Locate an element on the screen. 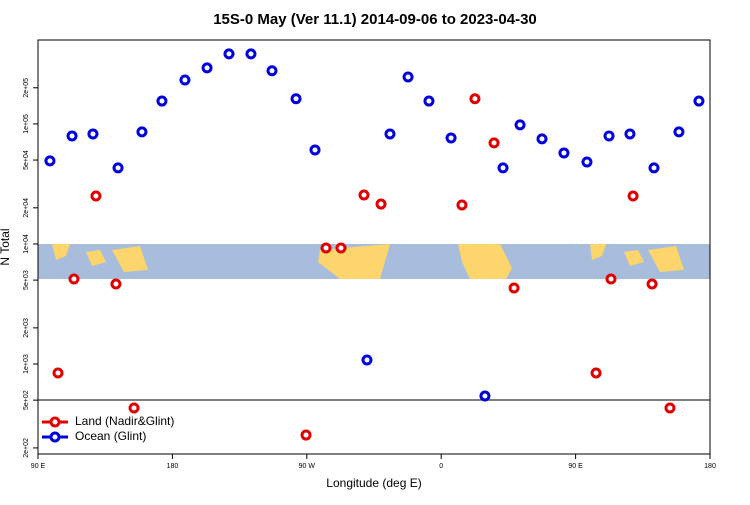  y-tick-label: 2e+04 is located at coordinates (26, 208).